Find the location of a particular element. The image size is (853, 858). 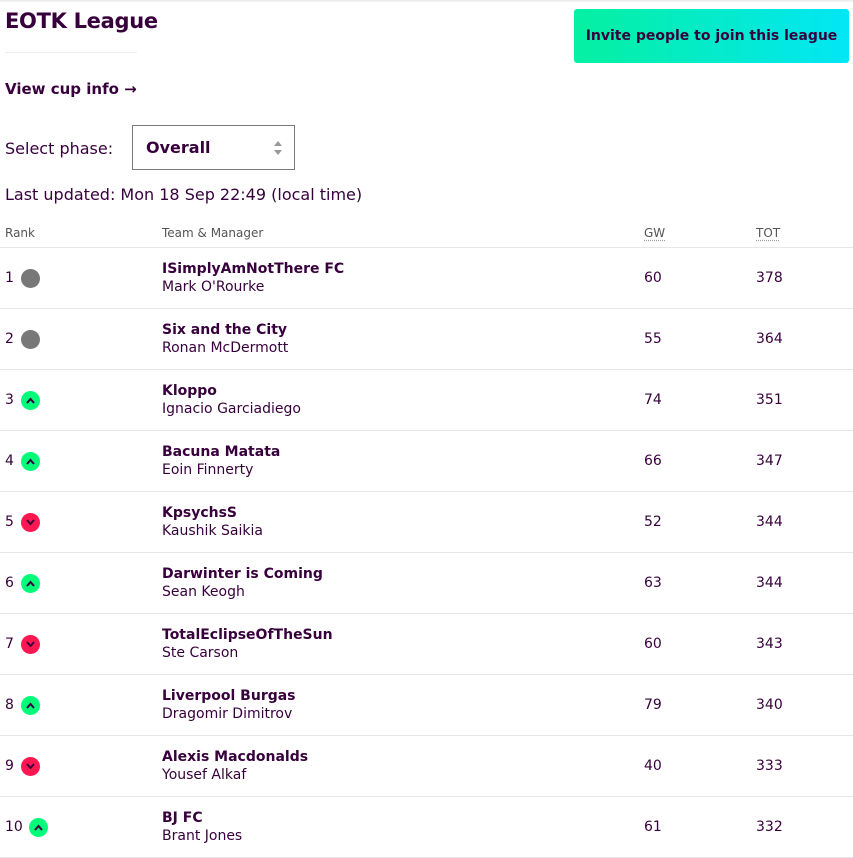

manager-name: Yousef Alkaf is located at coordinates (204, 775).